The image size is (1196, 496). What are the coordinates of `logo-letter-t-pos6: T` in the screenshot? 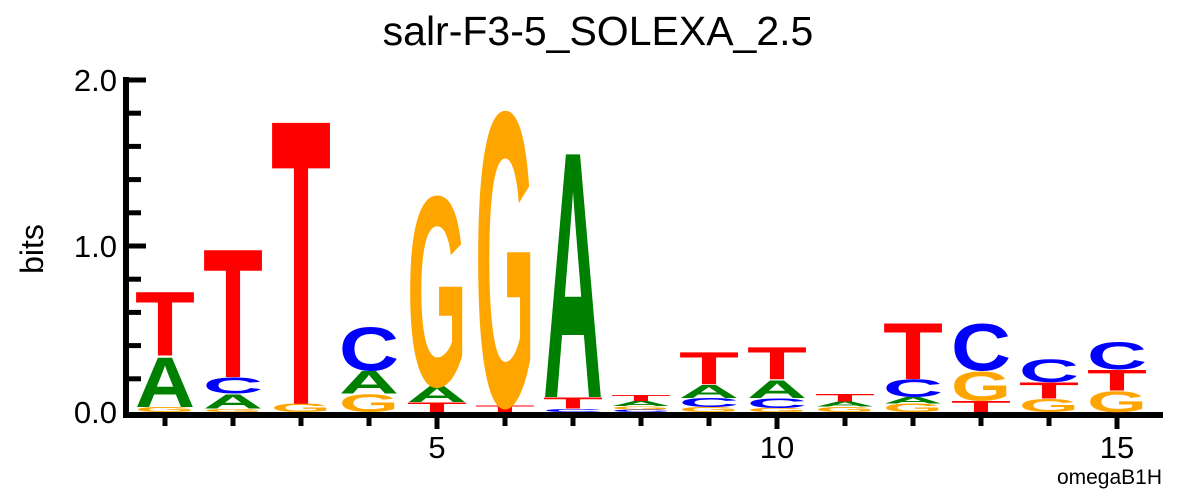 It's located at (507, 409).